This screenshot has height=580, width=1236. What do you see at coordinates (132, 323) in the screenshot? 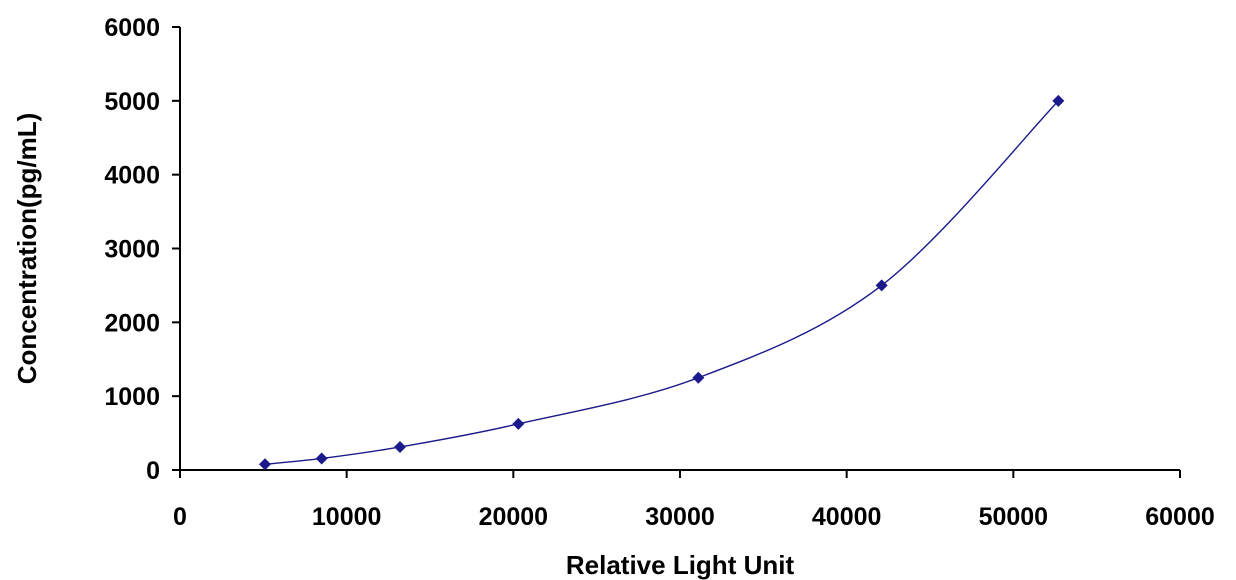
I see `y-tick-label: 2000` at bounding box center [132, 323].